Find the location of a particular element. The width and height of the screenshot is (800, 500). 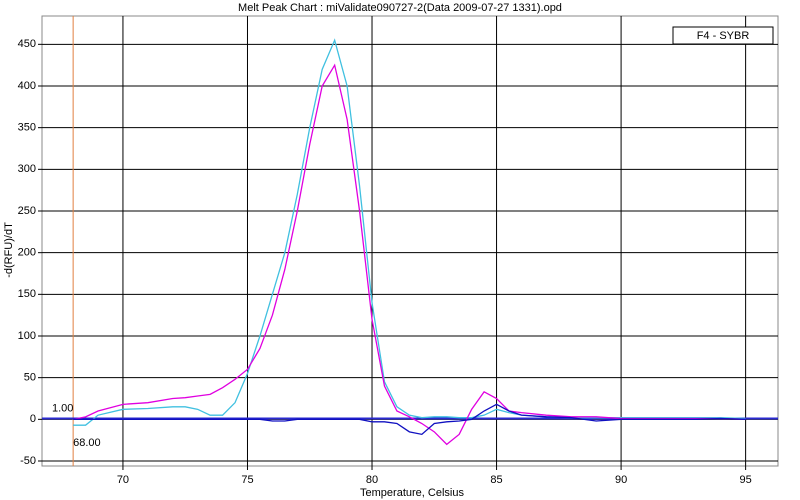

y-tick-label: 250 is located at coordinates (27, 211).